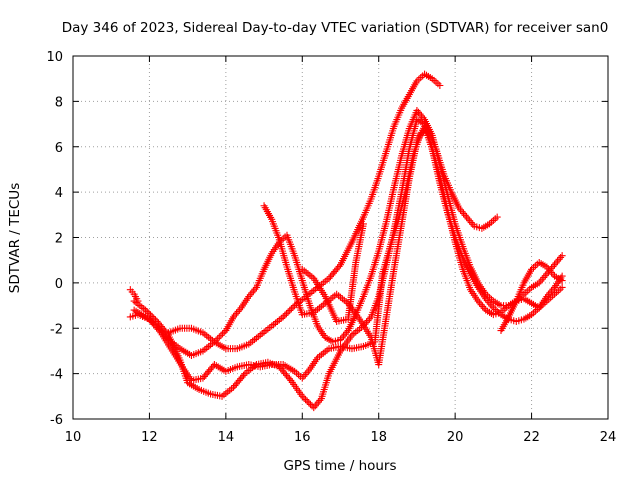  Describe the element at coordinates (59, 102) in the screenshot. I see `y-tick-label: 8` at that location.